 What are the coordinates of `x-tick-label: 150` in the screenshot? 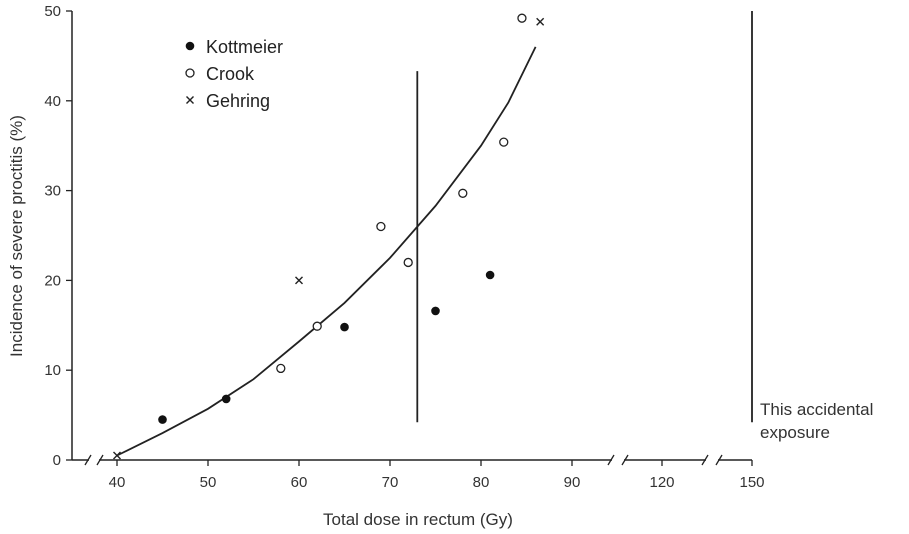 It's located at (751, 482).